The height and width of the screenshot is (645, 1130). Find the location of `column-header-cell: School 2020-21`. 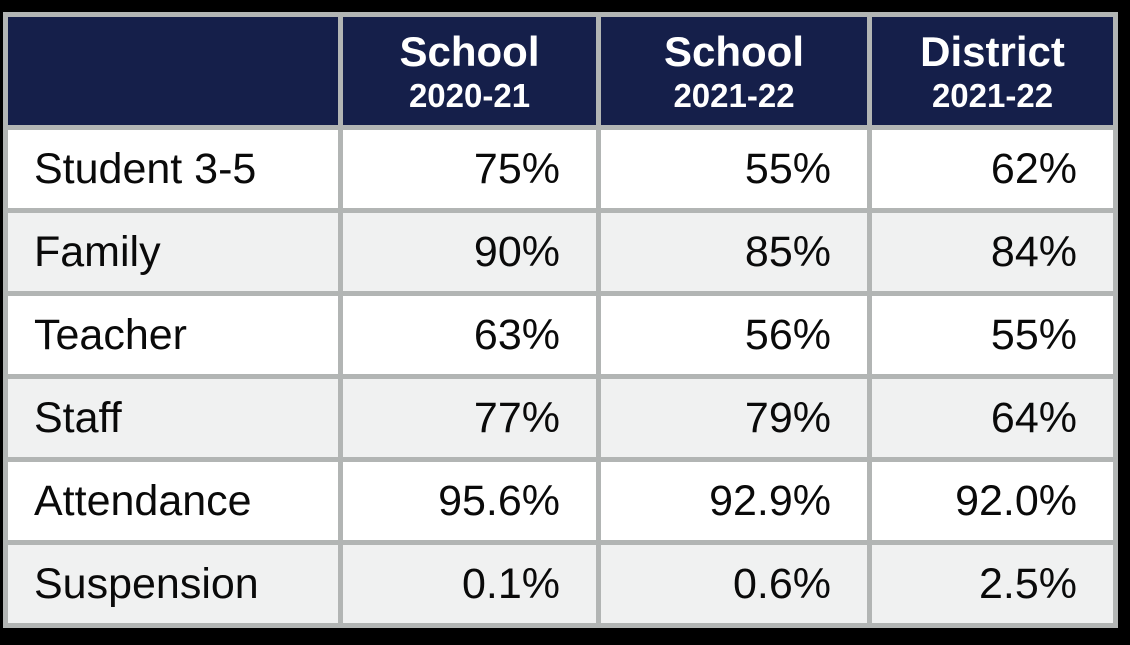

column-header-cell: School 2020-21 is located at coordinates (469, 71).